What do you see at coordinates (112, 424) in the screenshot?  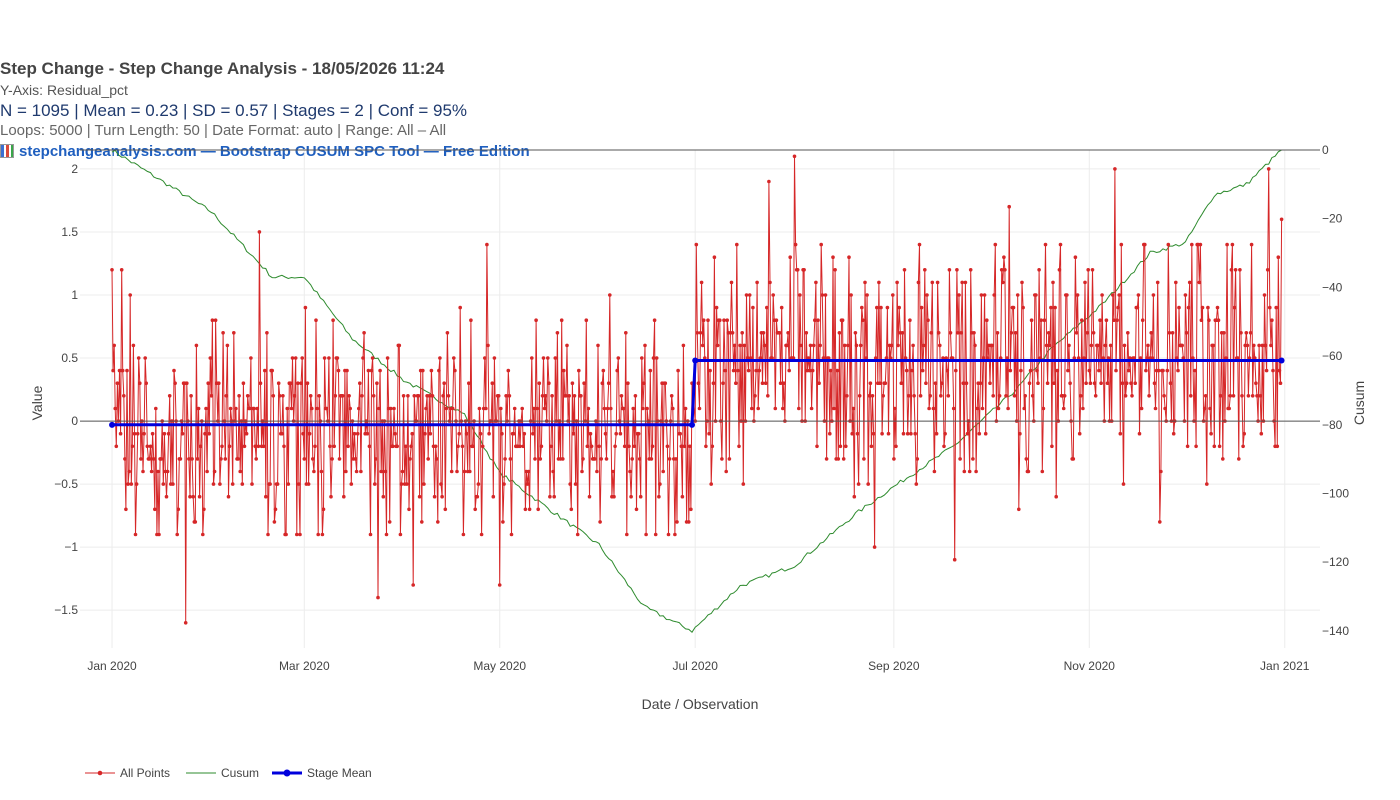 I see `stage-mean-marker` at bounding box center [112, 424].